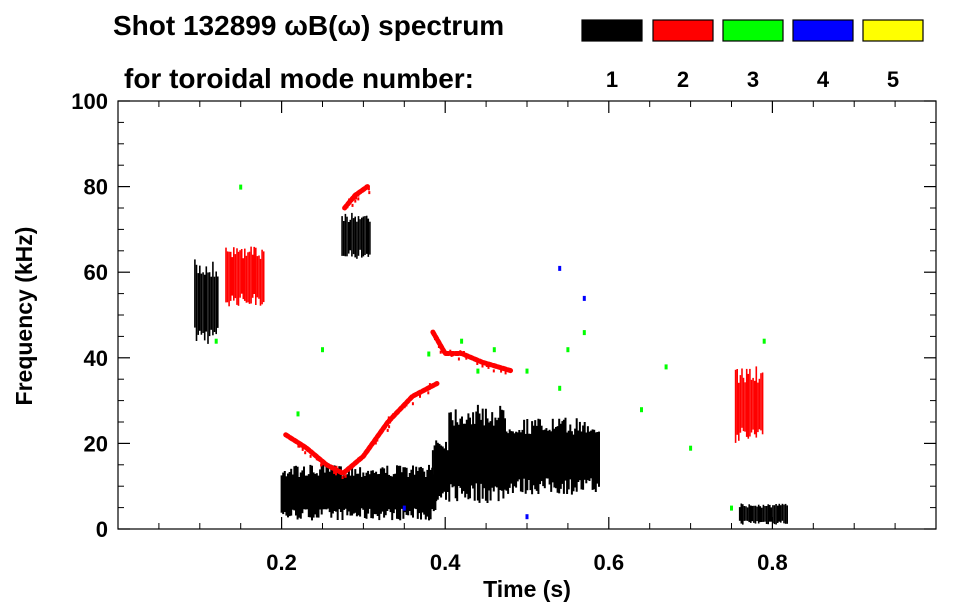  What do you see at coordinates (102, 529) in the screenshot?
I see `y-tick-label: 0` at bounding box center [102, 529].